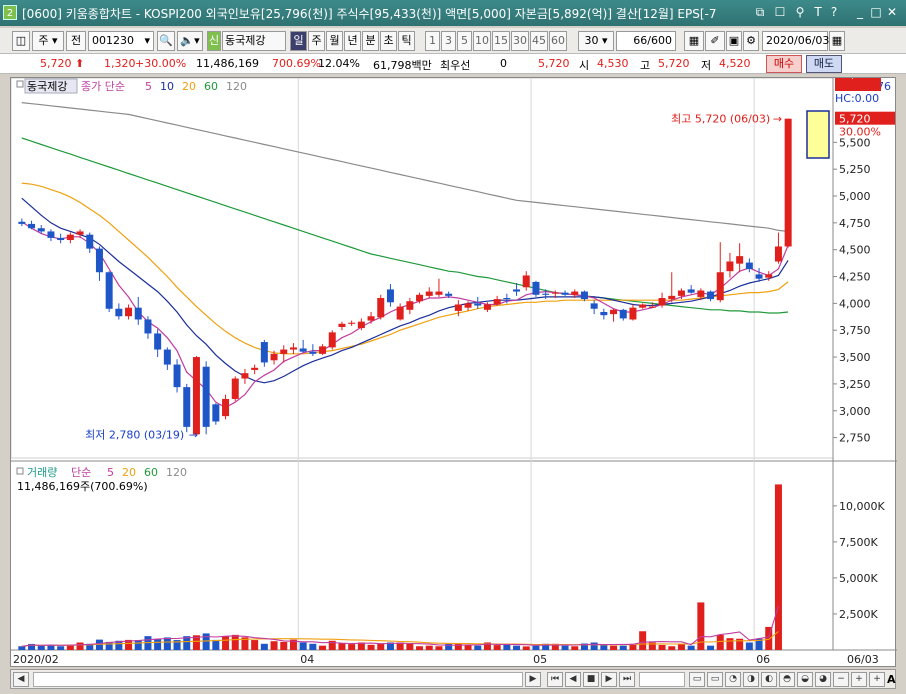 The width and height of the screenshot is (906, 694). I want to click on hc-label: HC:0.00, so click(857, 98).